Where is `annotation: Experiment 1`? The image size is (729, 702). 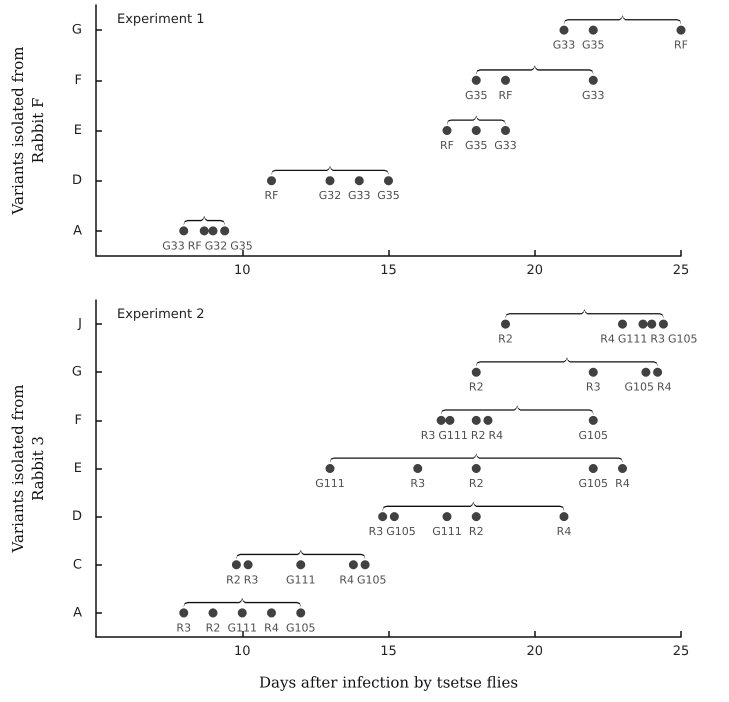 annotation: Experiment 1 is located at coordinates (161, 19).